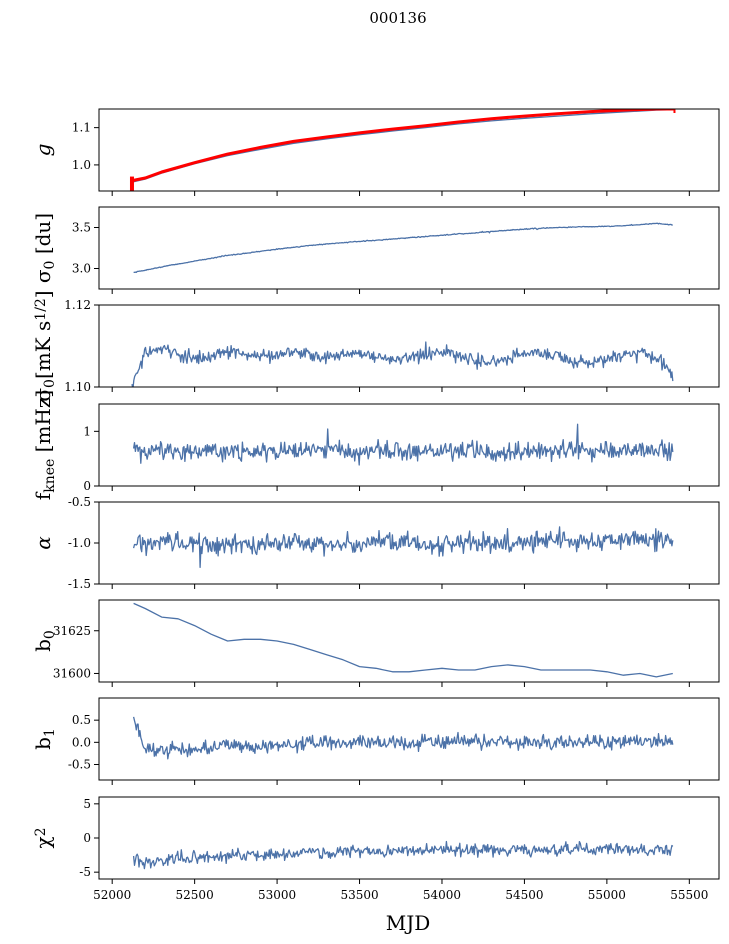 The width and height of the screenshot is (729, 944). Describe the element at coordinates (408, 923) in the screenshot. I see `x-axis-label: MJD` at that location.